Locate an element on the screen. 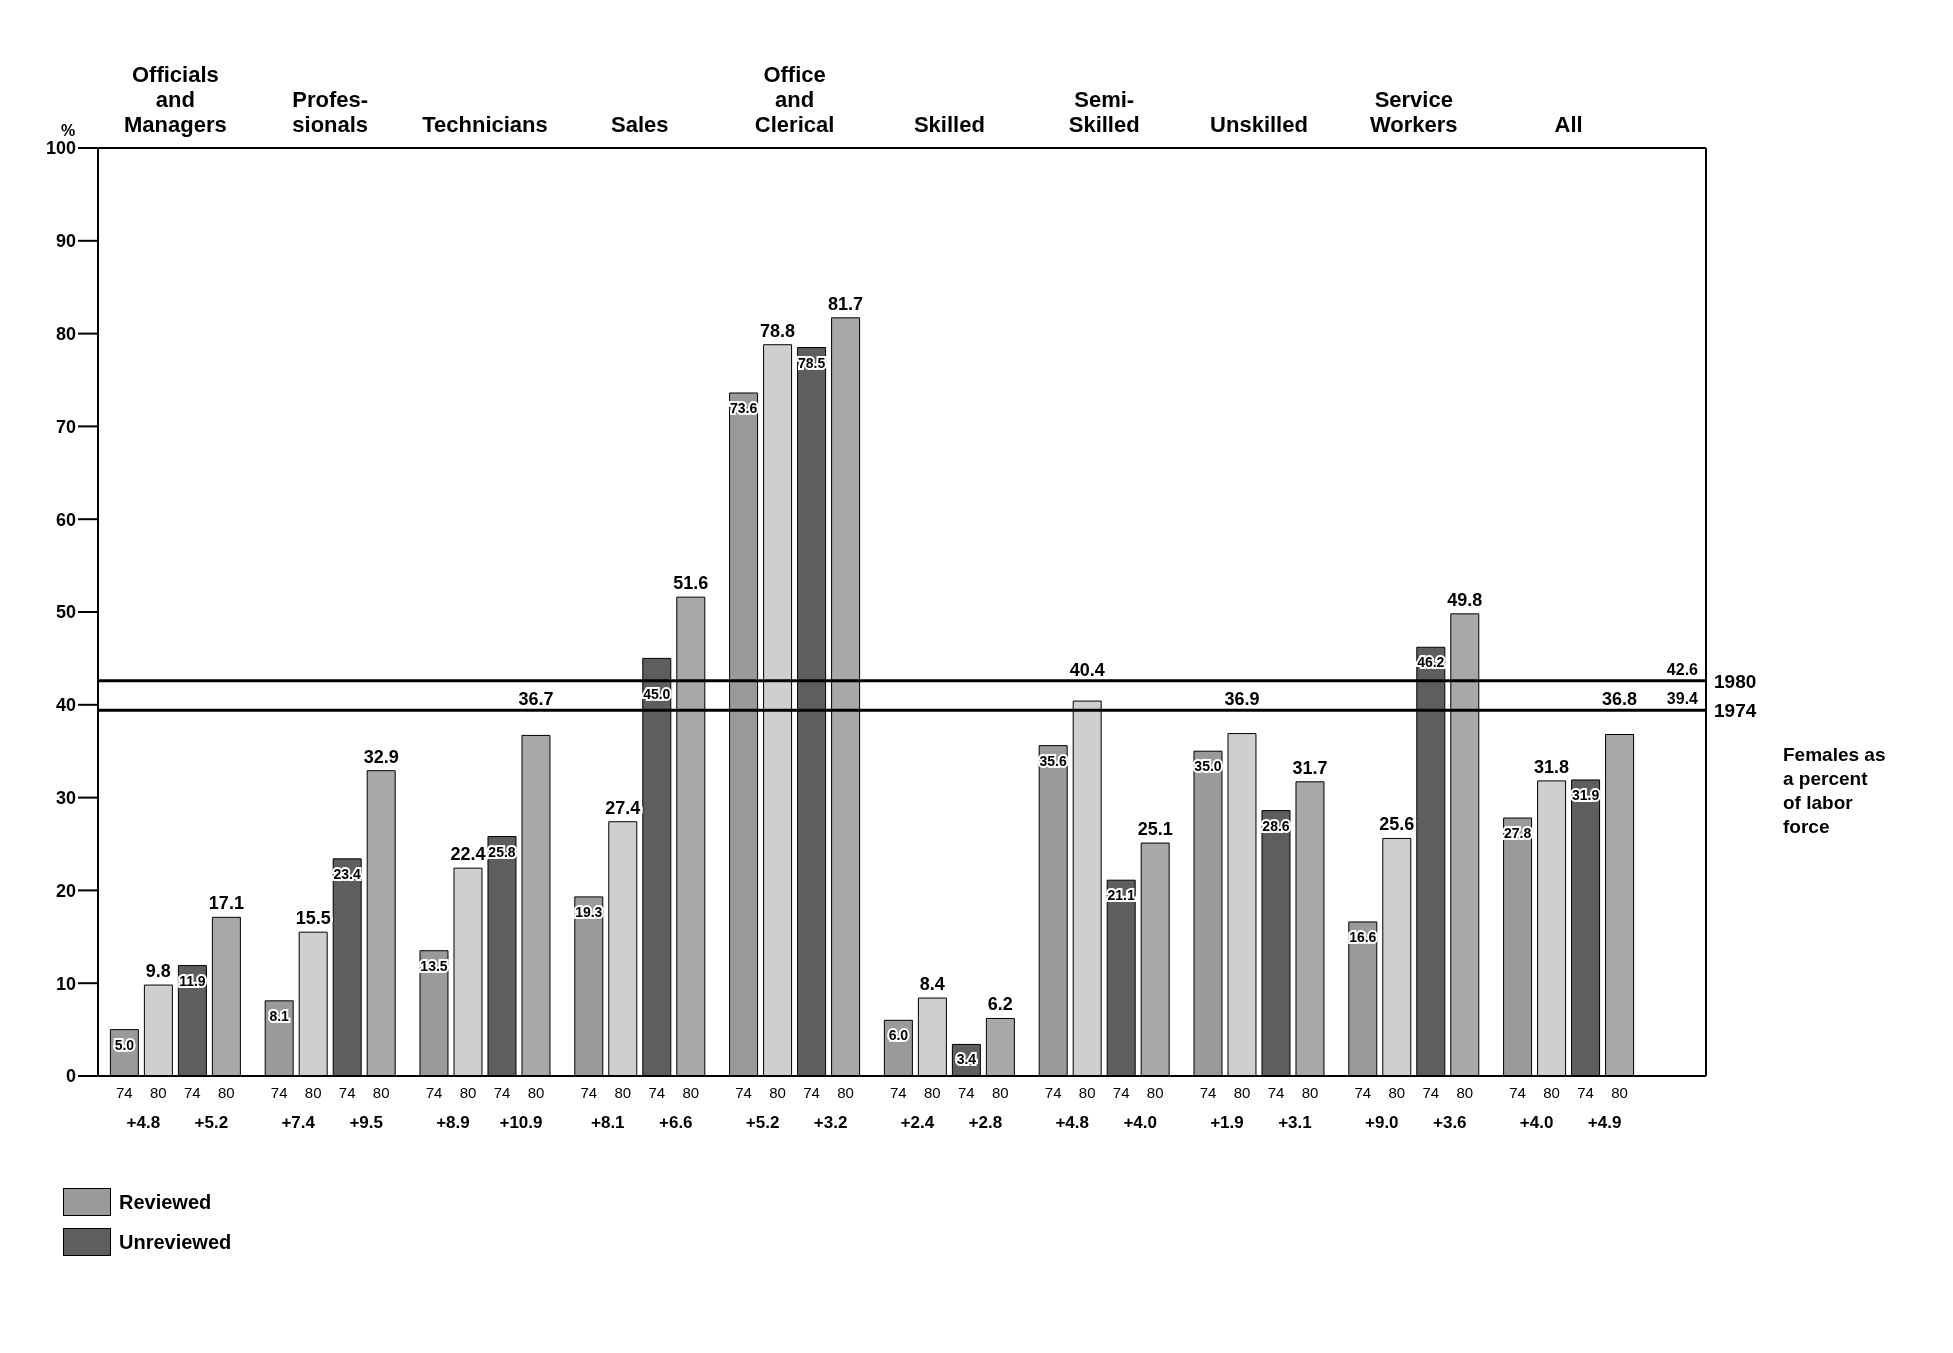 This screenshot has height=1353, width=1953. text: +3.2 is located at coordinates (830, 1122).